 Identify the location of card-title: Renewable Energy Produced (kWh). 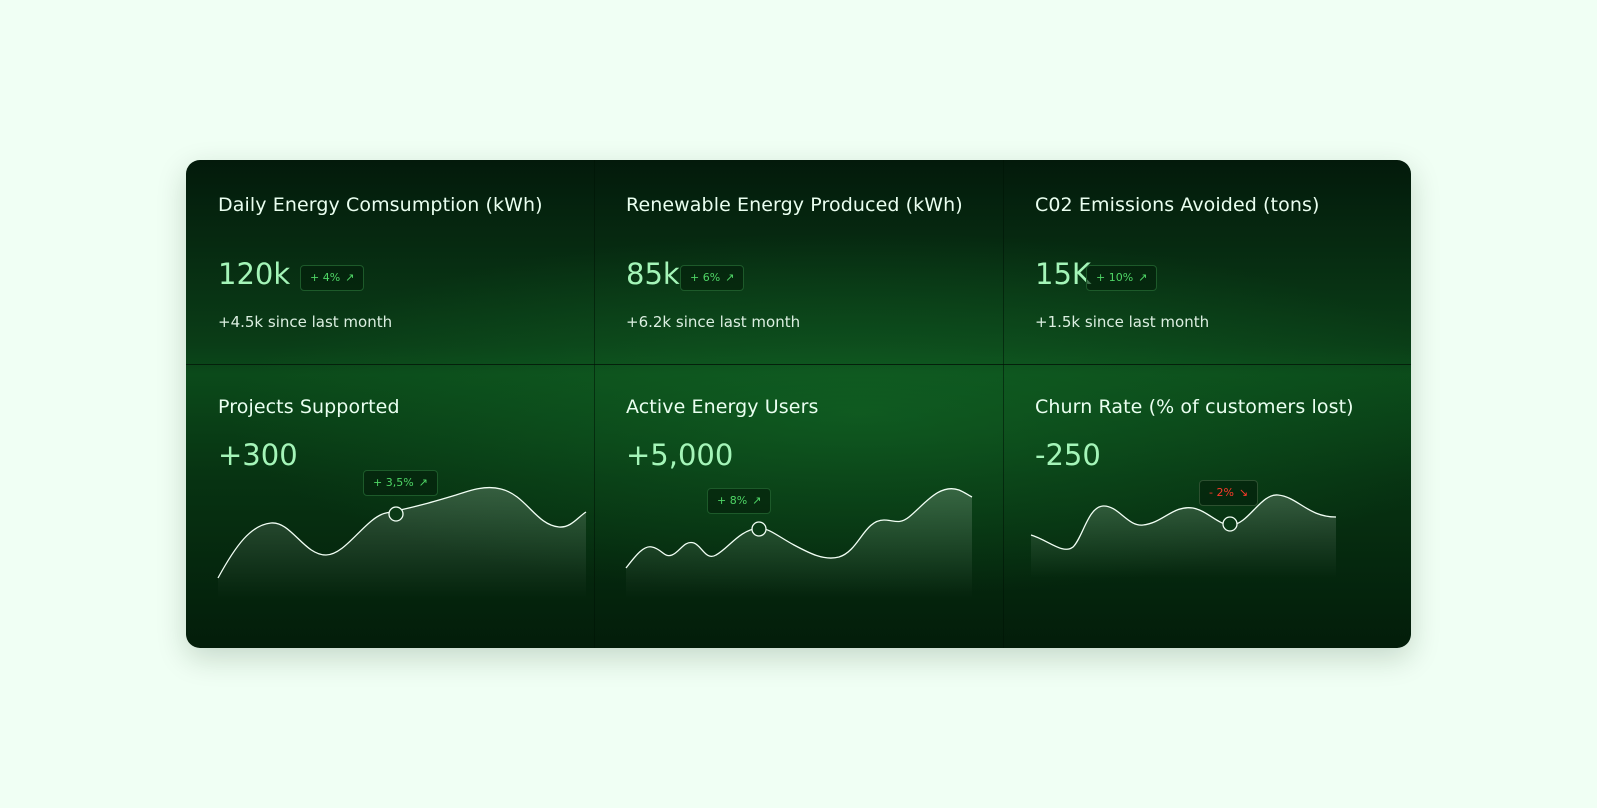
(794, 205).